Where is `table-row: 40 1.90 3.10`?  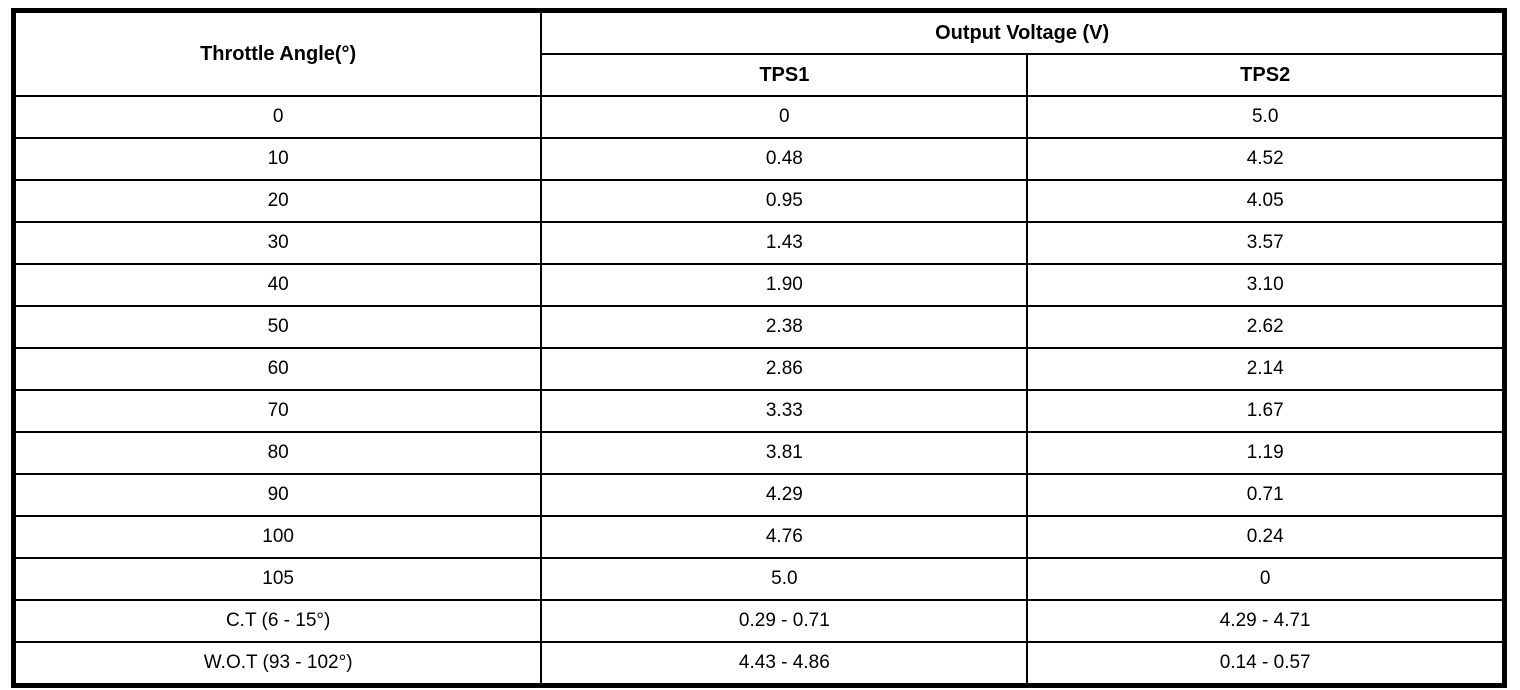 table-row: 40 1.90 3.10 is located at coordinates (759, 285).